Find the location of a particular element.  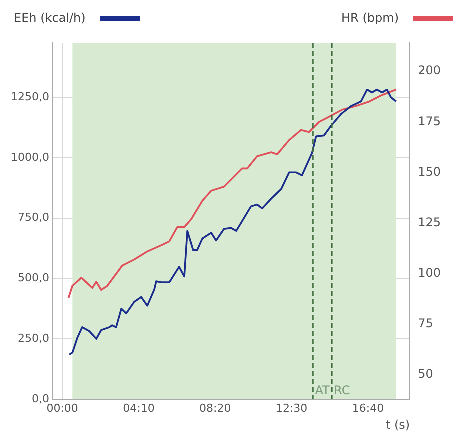

y2-tick-label: 175 is located at coordinates (429, 121).